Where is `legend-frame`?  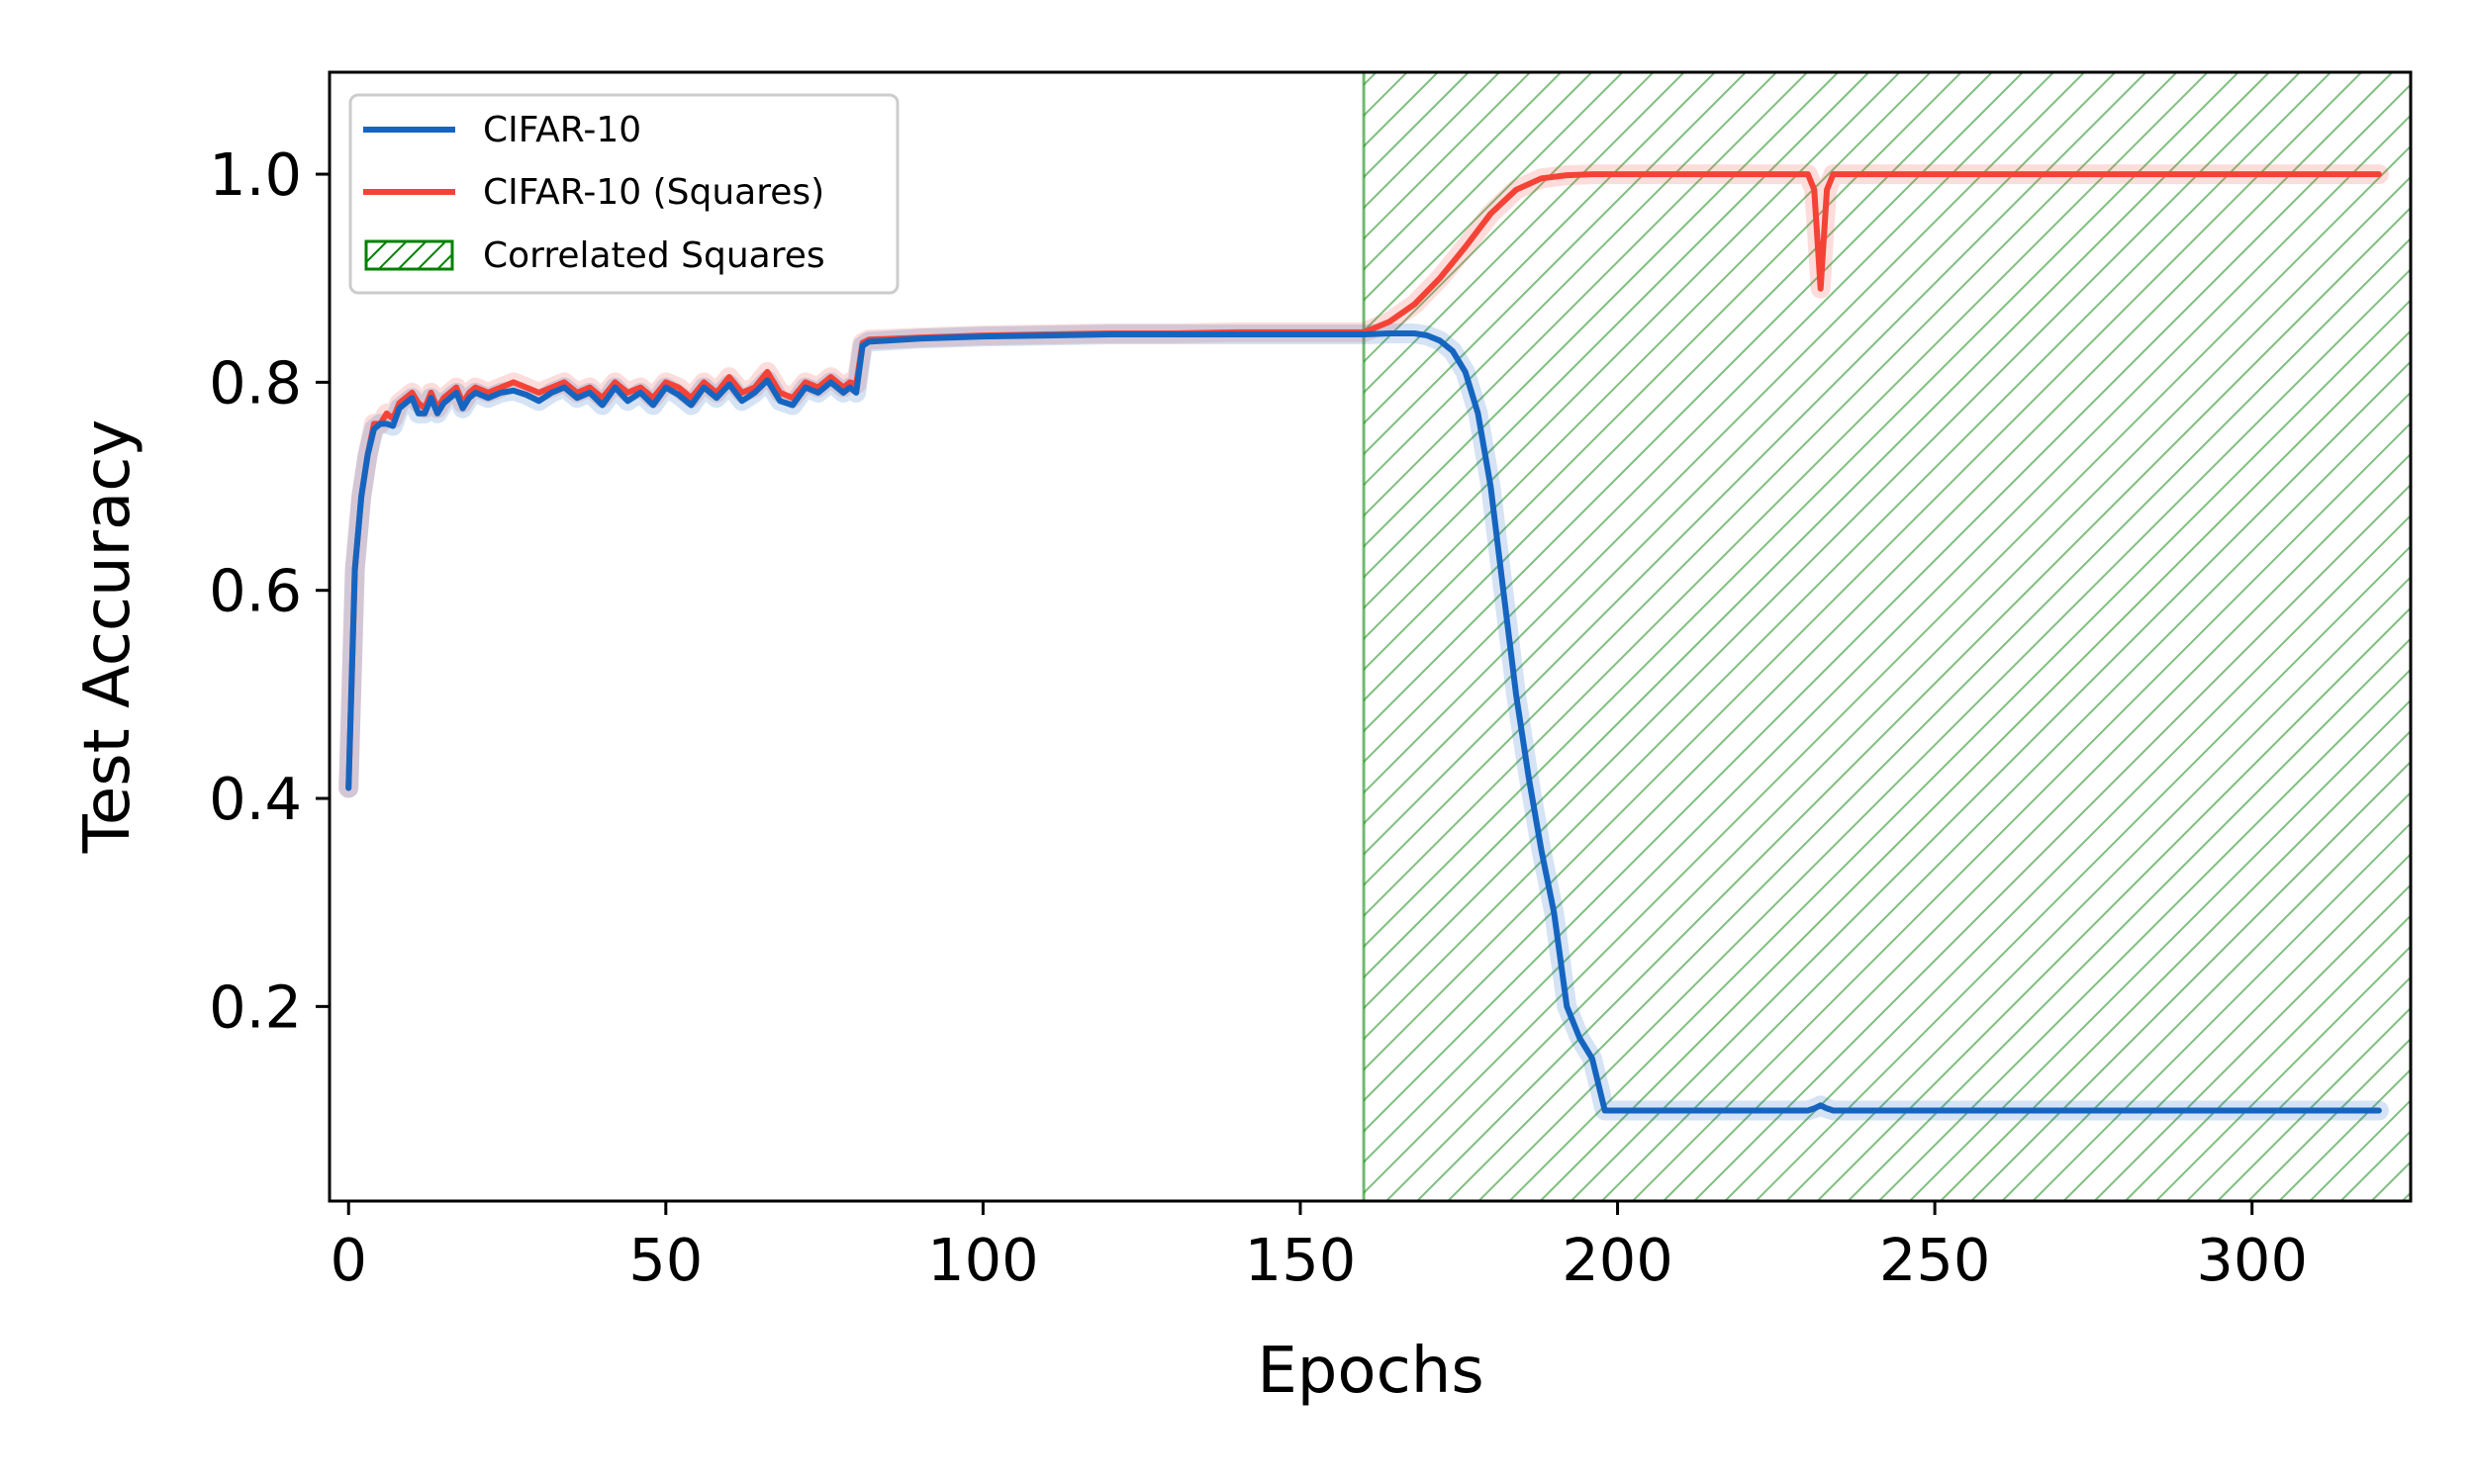
legend-frame is located at coordinates (624, 194).